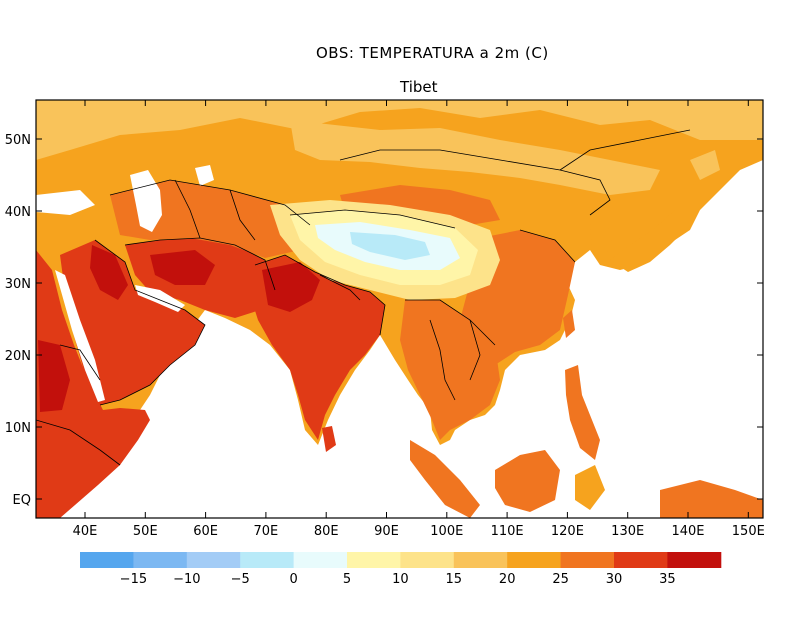 This screenshot has width=800, height=618. I want to click on x-tick-label: 60E, so click(205, 531).